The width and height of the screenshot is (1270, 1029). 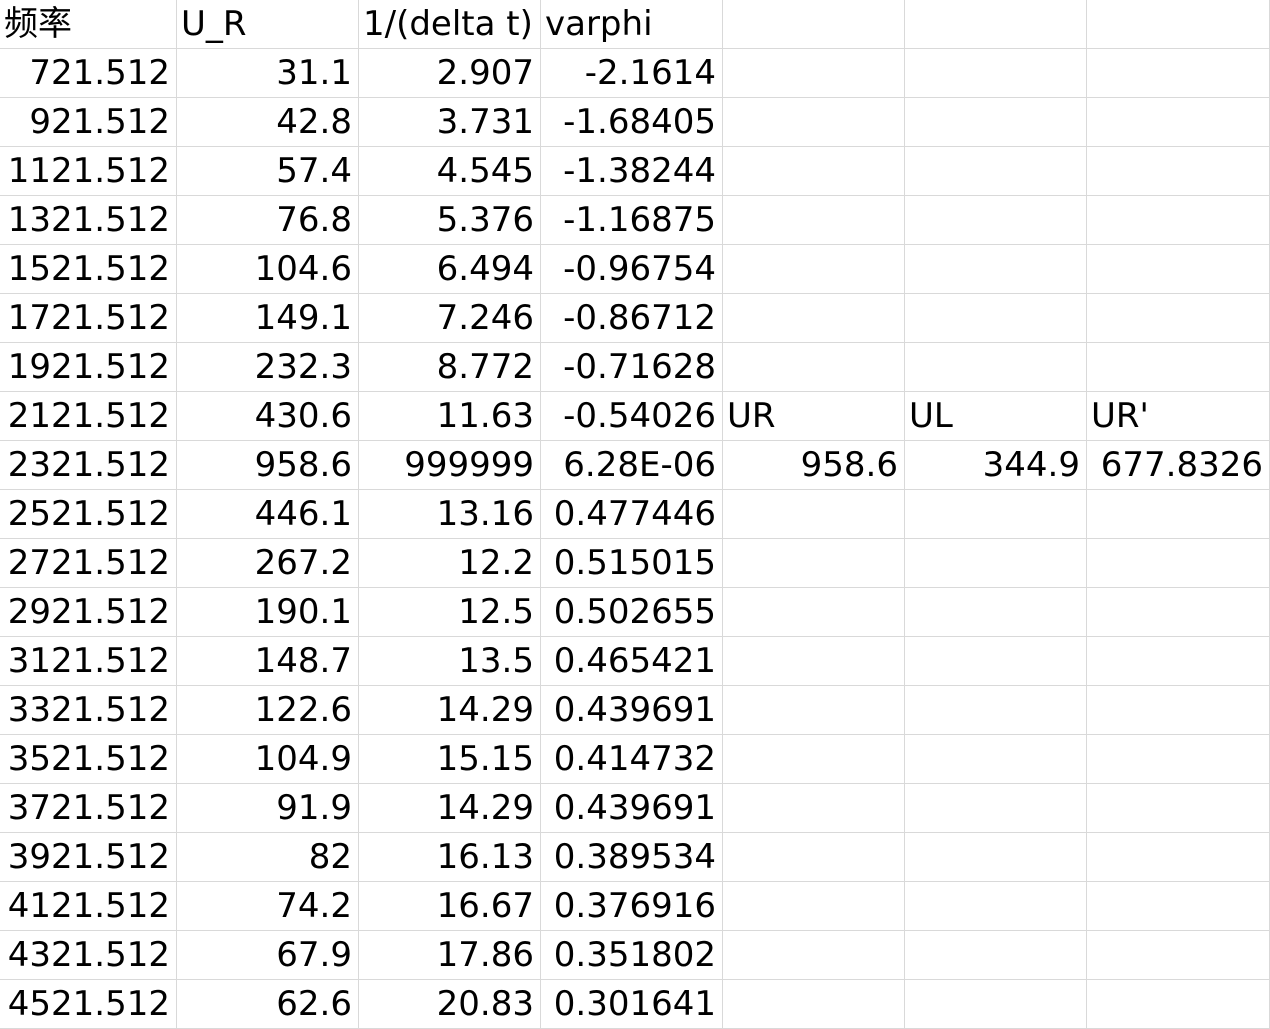 I want to click on data-cell: 0.502655, so click(x=632, y=612).